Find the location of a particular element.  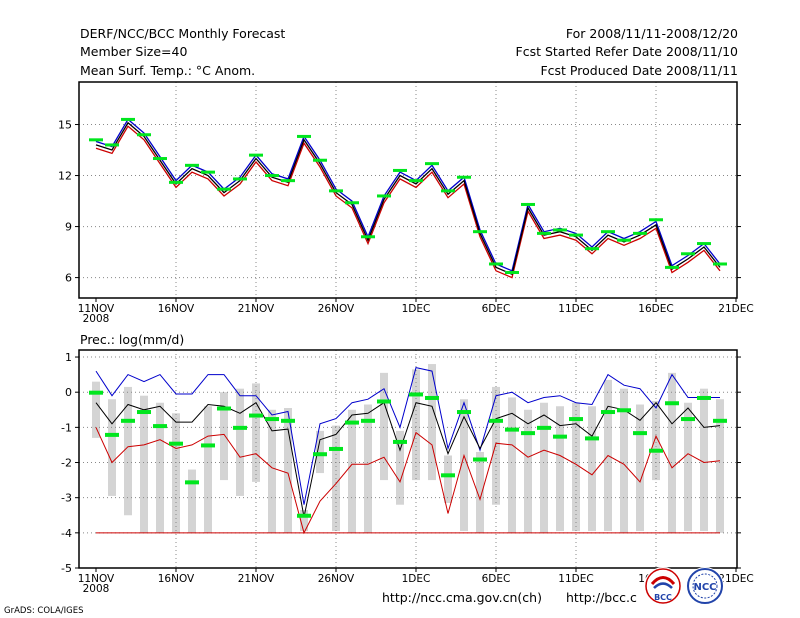

ncc-url-link: http://ncc.cma.gov.cn(ch) is located at coordinates (462, 597).